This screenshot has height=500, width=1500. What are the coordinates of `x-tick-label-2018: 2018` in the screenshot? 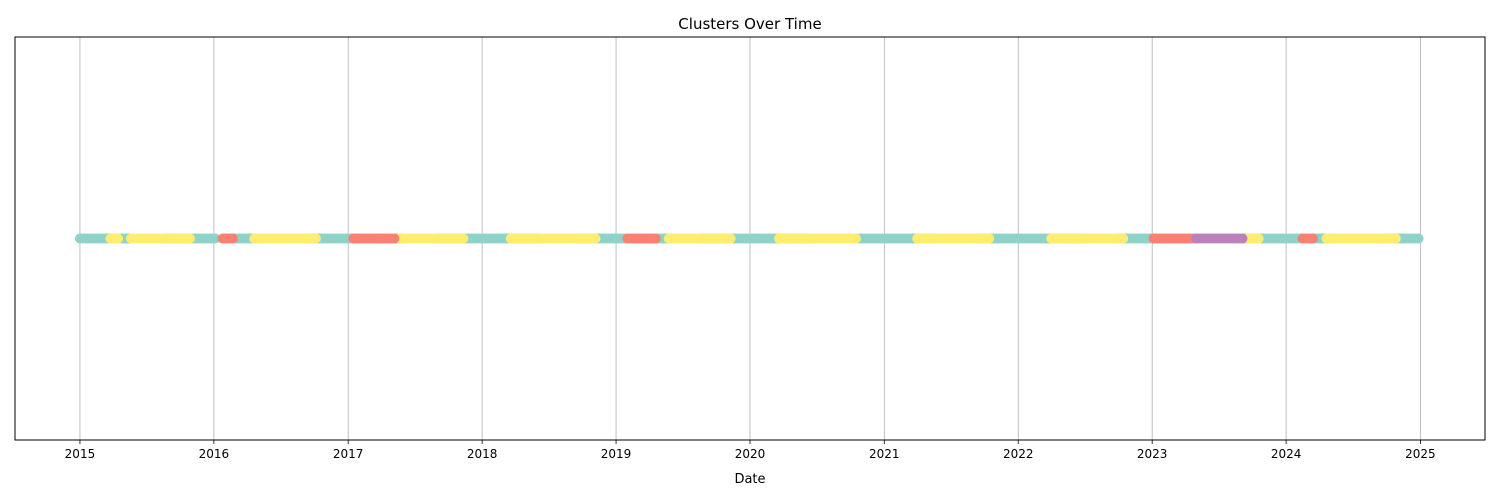 It's located at (482, 454).